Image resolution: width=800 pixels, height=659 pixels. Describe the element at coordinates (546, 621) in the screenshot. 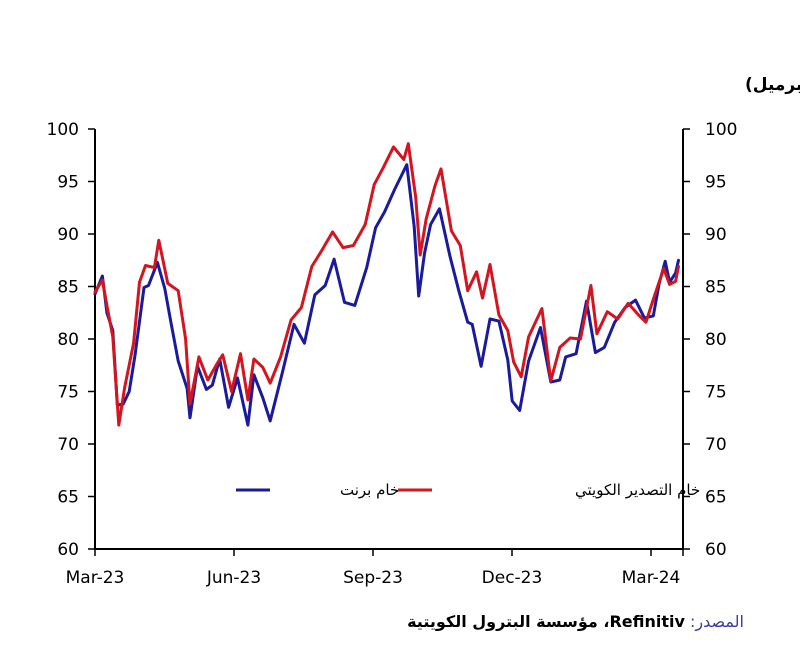

I see `source-text: Refinitiv، مؤسسة البترول الكويتية` at that location.